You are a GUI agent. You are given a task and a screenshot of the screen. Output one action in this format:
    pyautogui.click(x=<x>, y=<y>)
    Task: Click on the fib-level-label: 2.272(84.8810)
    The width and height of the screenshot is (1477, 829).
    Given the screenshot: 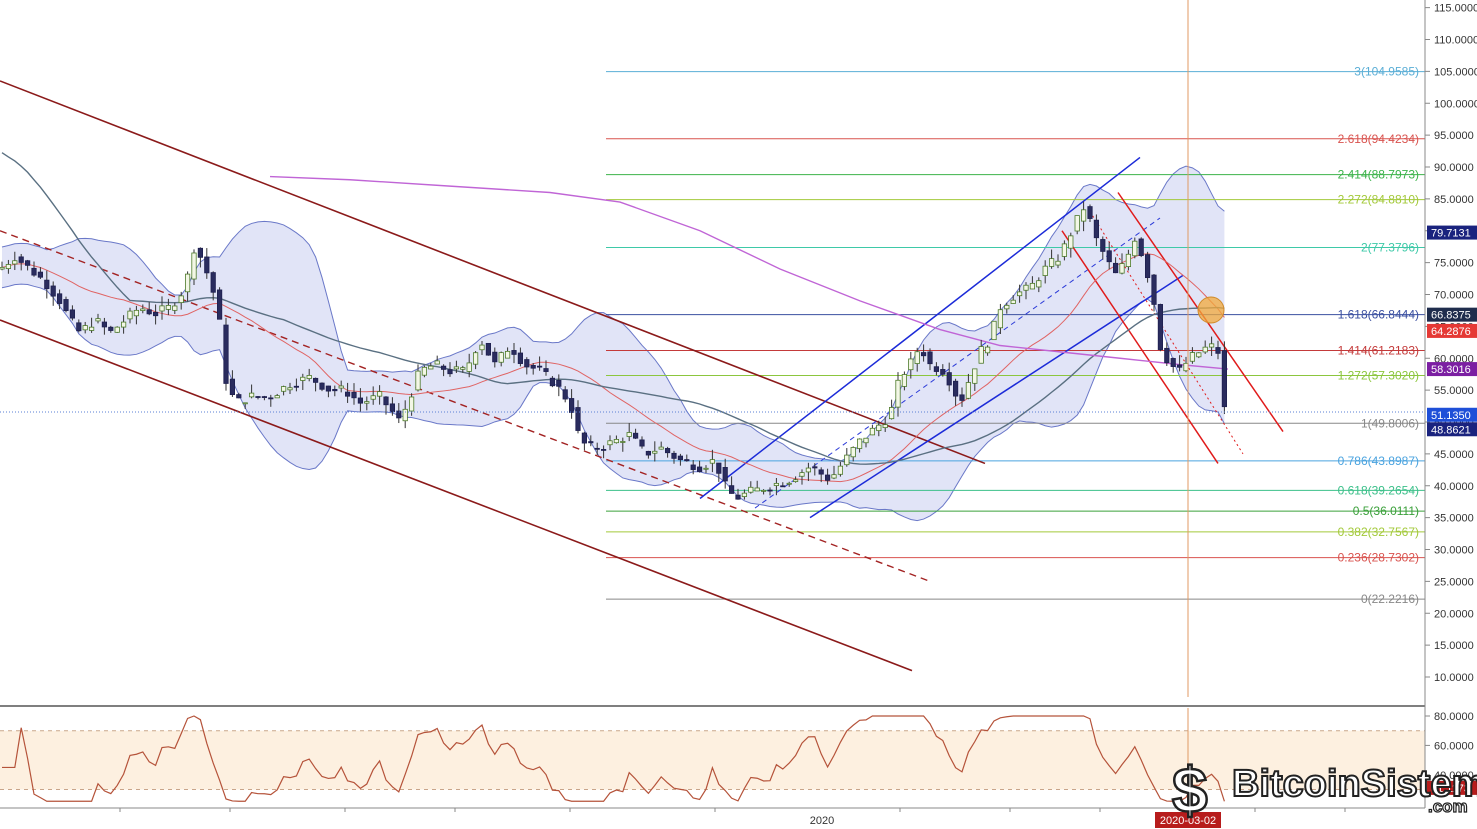 What is the action you would take?
    pyautogui.click(x=1378, y=200)
    